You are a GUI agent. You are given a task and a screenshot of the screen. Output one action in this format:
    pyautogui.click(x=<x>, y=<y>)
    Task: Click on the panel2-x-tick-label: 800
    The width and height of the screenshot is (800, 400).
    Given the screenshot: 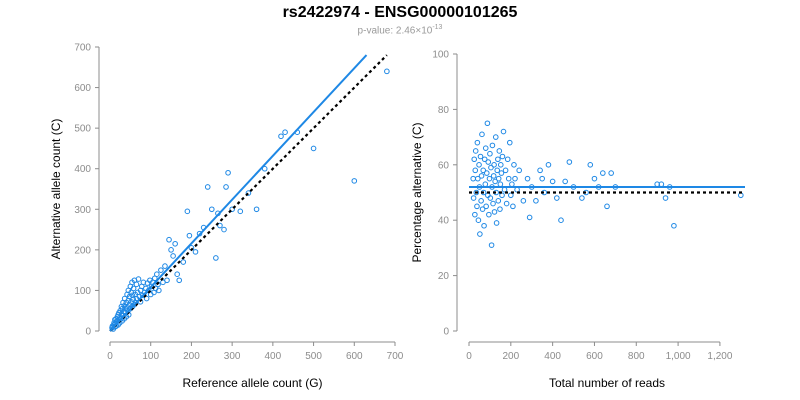 What is the action you would take?
    pyautogui.click(x=636, y=356)
    